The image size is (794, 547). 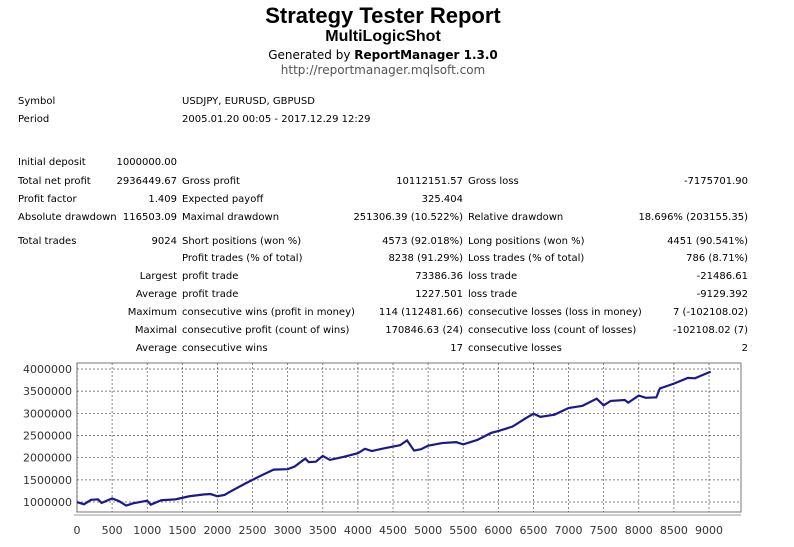 What do you see at coordinates (155, 330) in the screenshot?
I see `stats-cell: Maximal` at bounding box center [155, 330].